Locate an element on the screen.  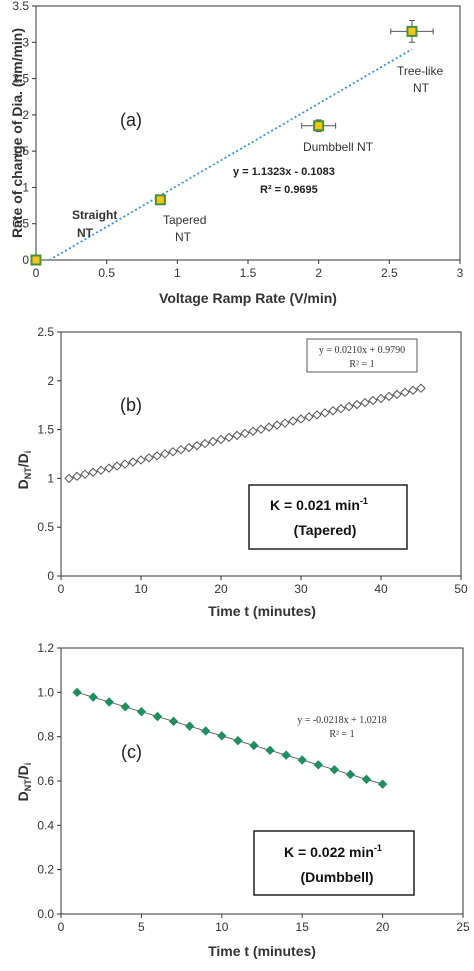
panel-c-x-axis-label: Time t (minutes) is located at coordinates (262, 951).